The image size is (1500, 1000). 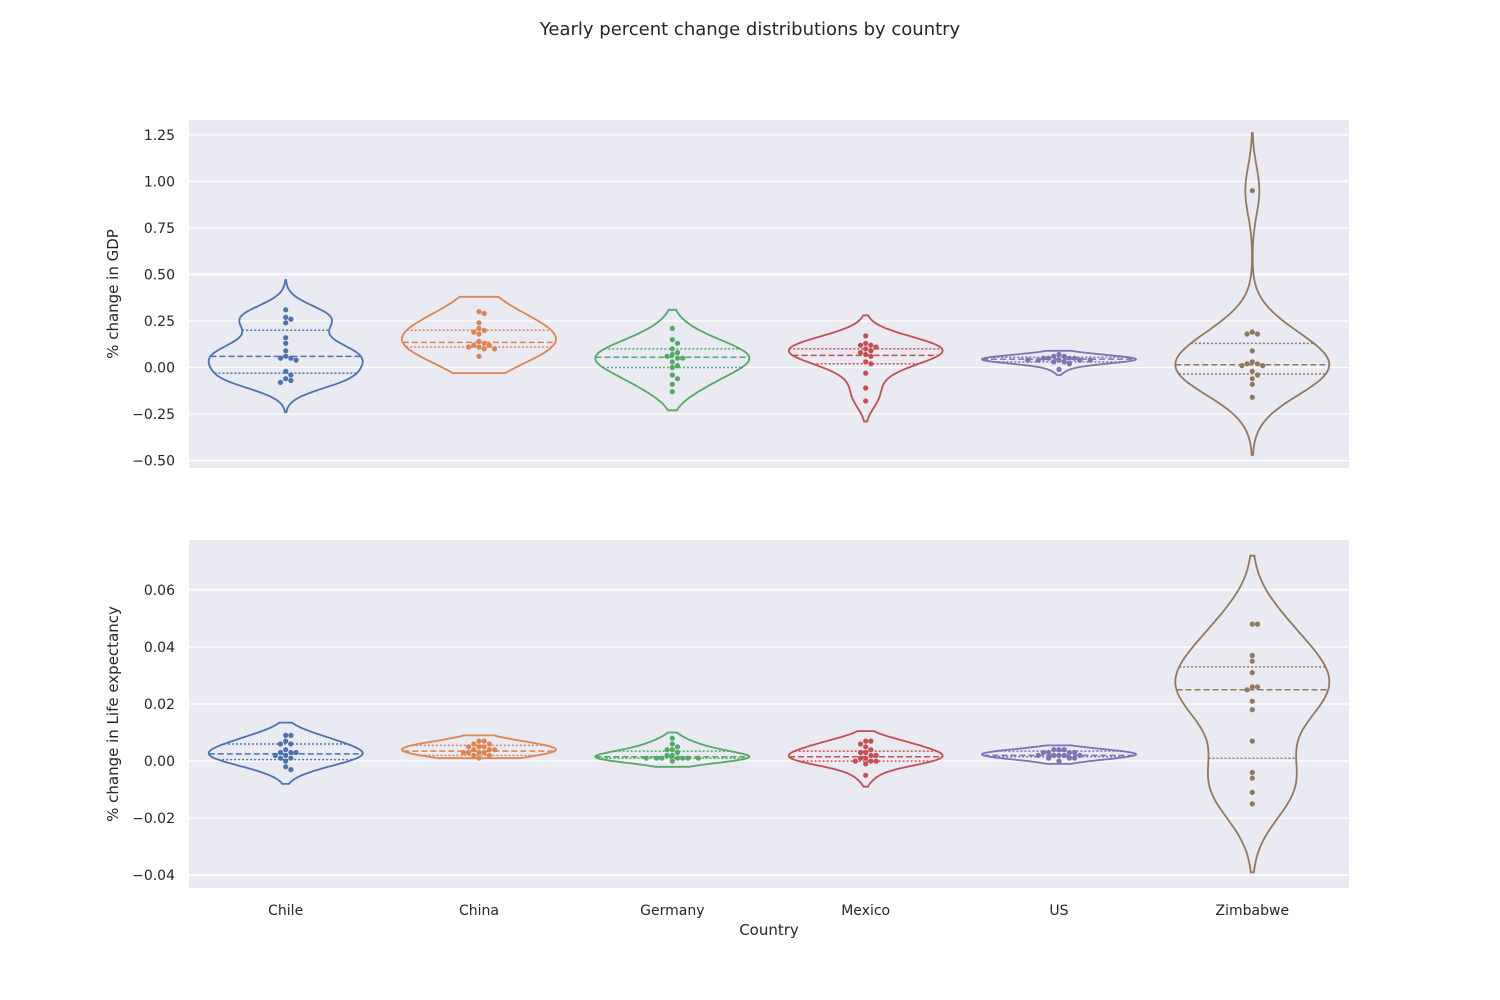 What do you see at coordinates (159, 229) in the screenshot?
I see `gdp-y-tick-label: 0.75` at bounding box center [159, 229].